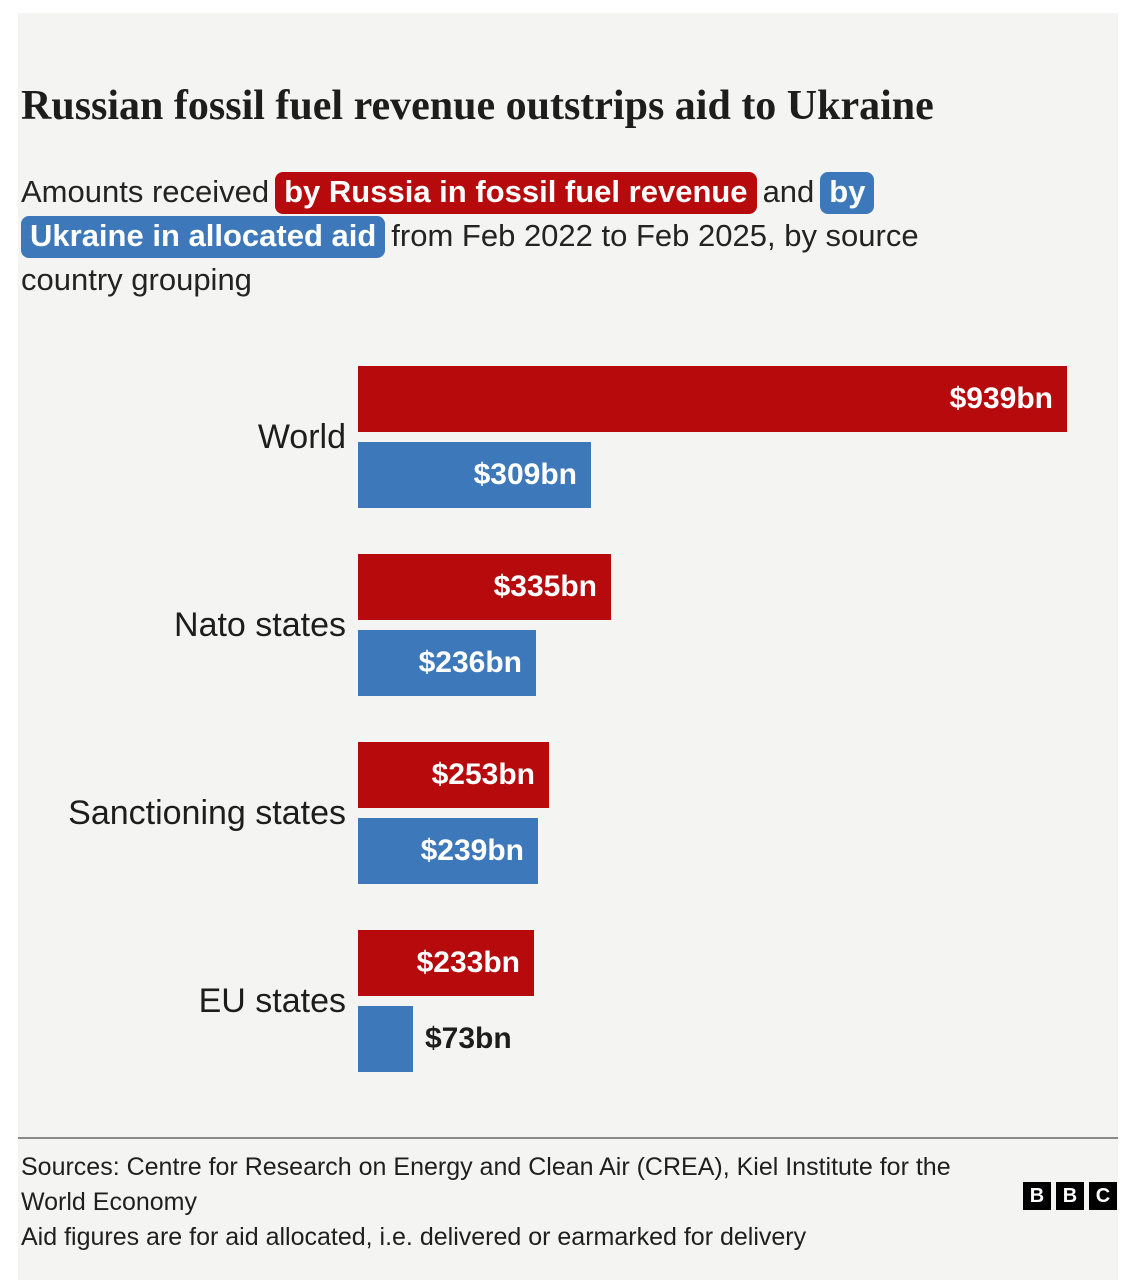 The height and width of the screenshot is (1280, 1129). Describe the element at coordinates (1103, 1196) in the screenshot. I see `bbc-logo-letter: C` at that location.